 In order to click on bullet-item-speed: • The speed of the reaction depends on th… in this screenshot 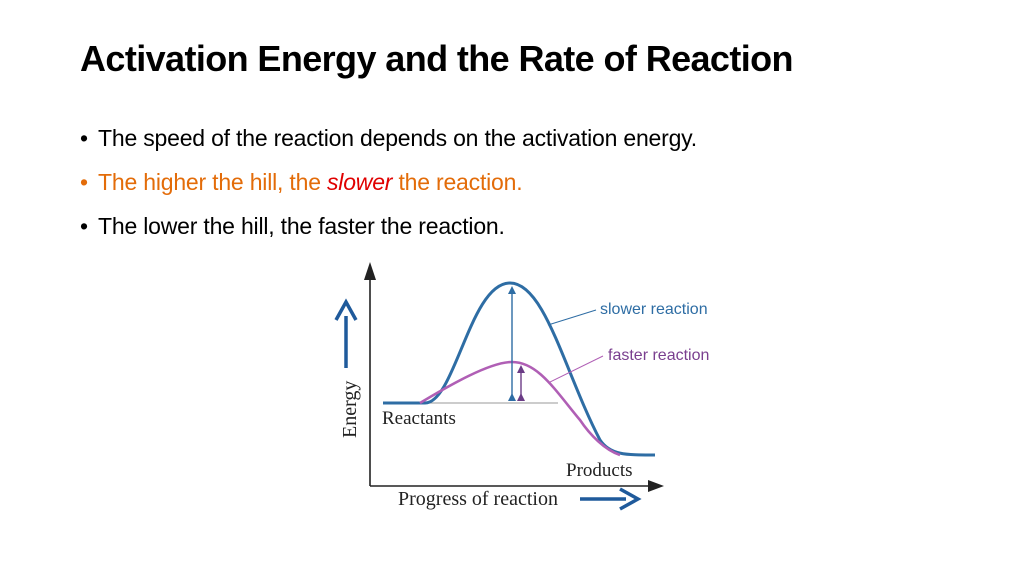, I will do `click(530, 138)`.